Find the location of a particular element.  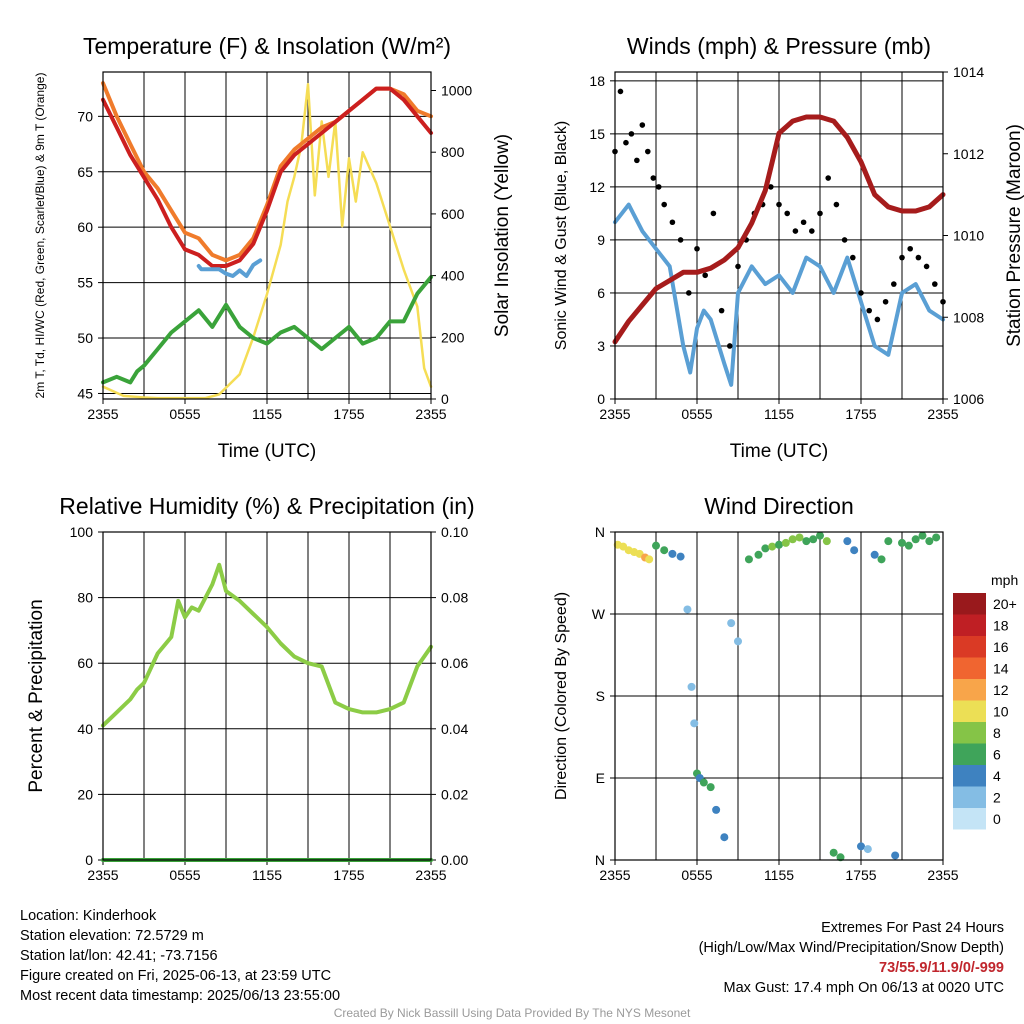

wdir-xtick-label: 1155 is located at coordinates (779, 875).